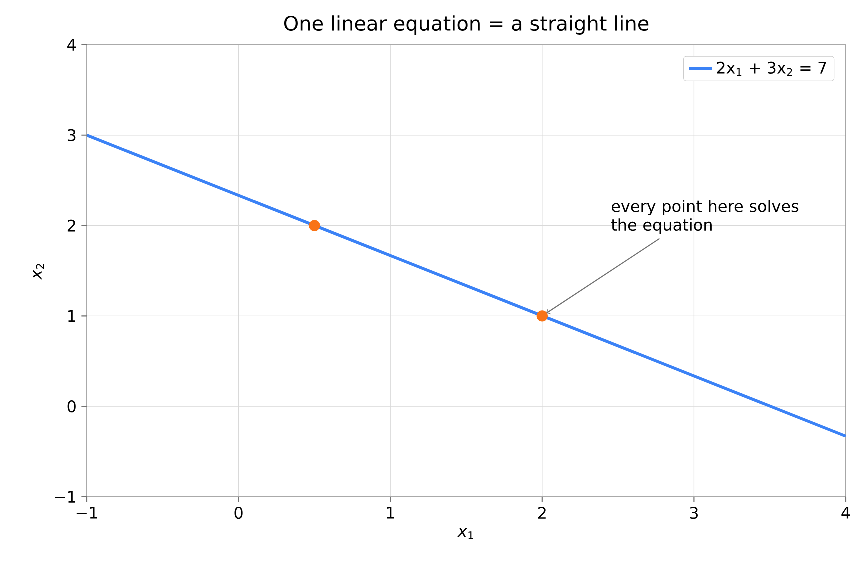  What do you see at coordinates (65, 497) in the screenshot?
I see `y-tick-label: −1` at bounding box center [65, 497].